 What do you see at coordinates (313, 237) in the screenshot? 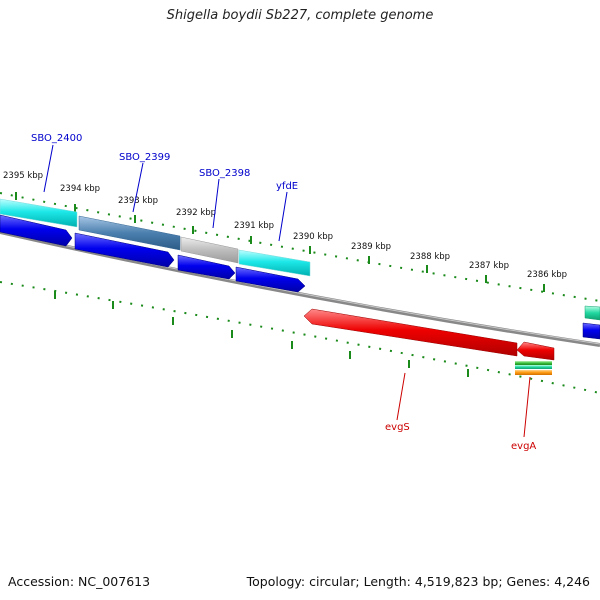
I see `scale-label: 2390 kbp` at bounding box center [313, 237].